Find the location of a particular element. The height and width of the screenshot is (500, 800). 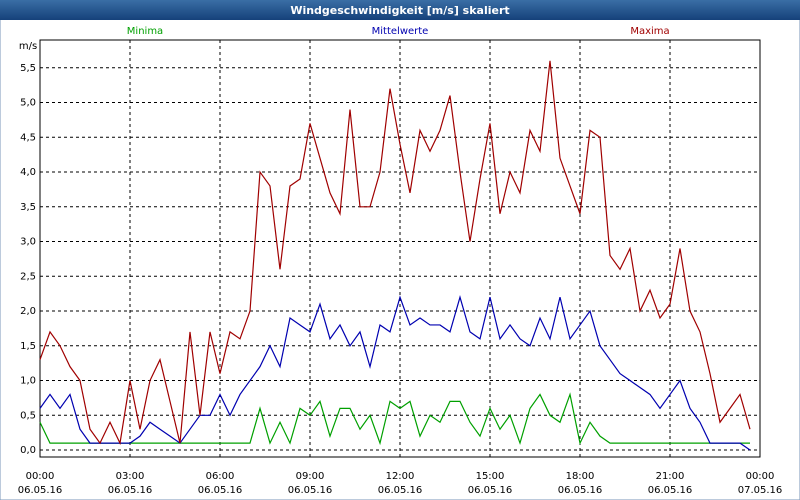

x-tick-label: 15:00 is located at coordinates (490, 476).